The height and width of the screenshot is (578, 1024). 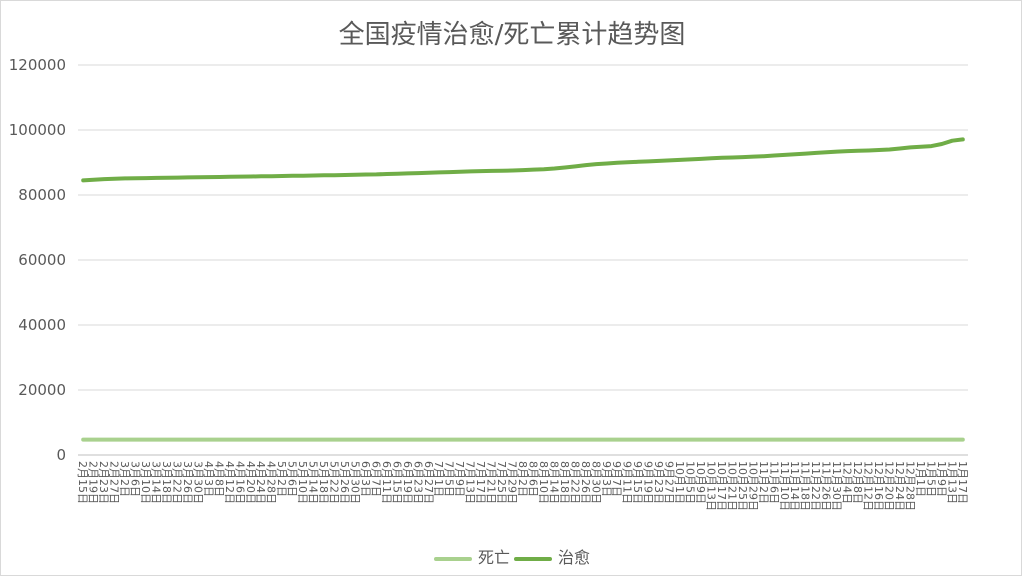 I want to click on x-tick-label: 4月3日, so click(x=208, y=479).